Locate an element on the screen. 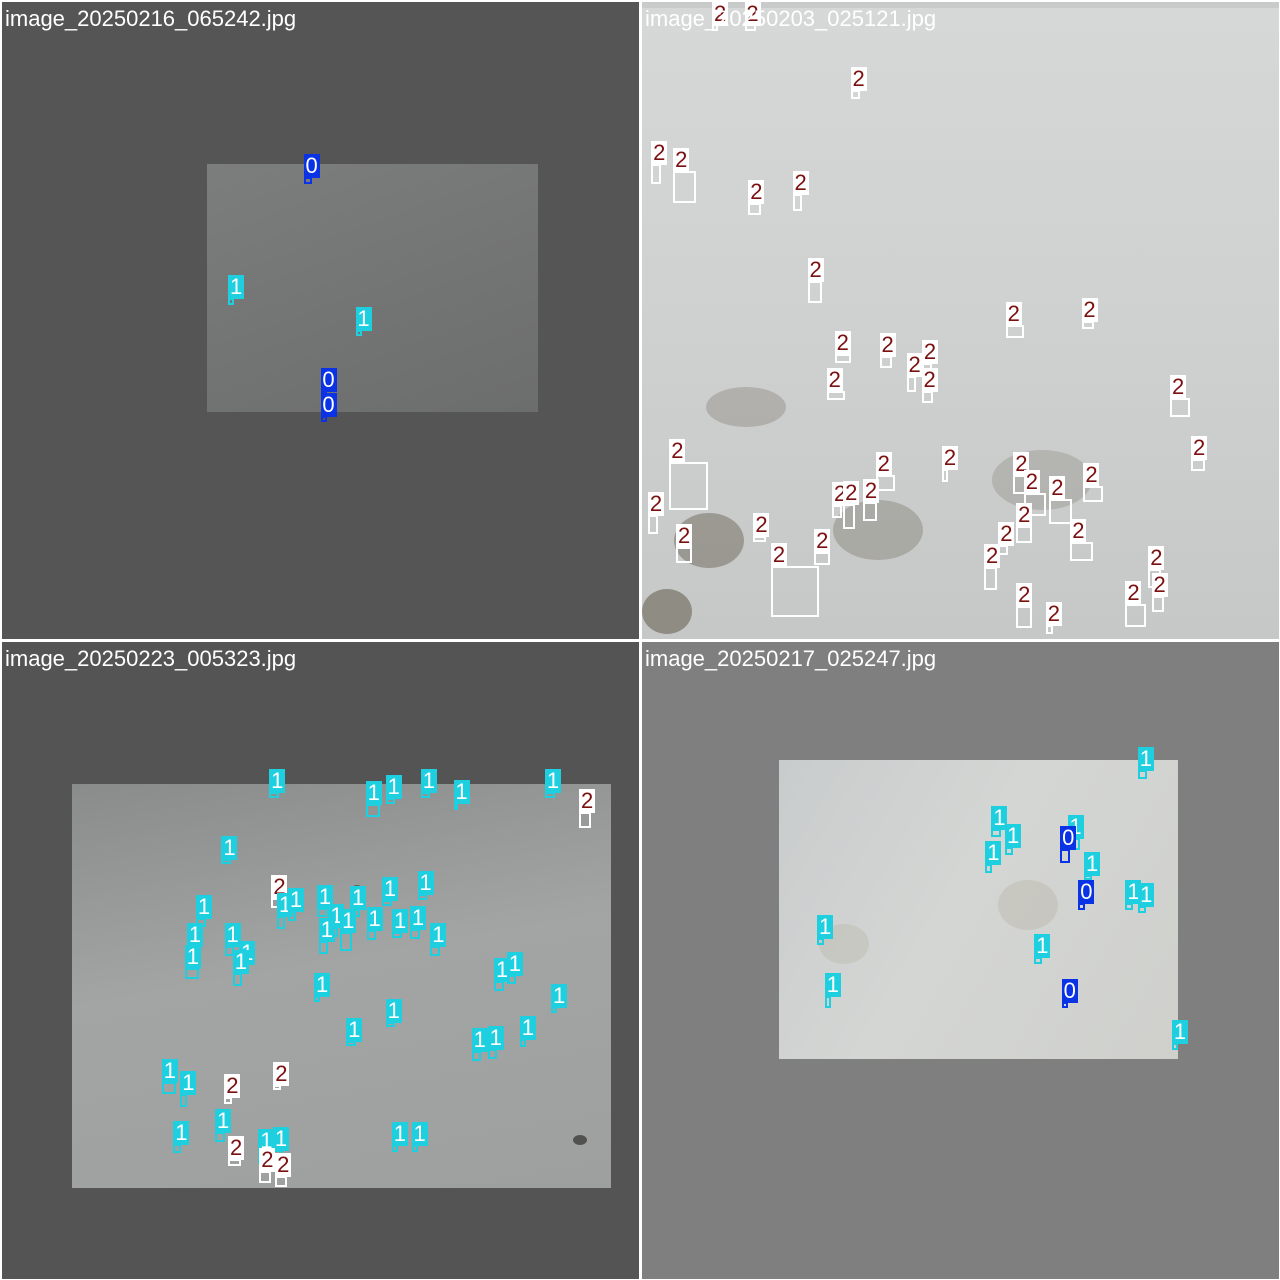  detection-label-class-0: 0 is located at coordinates (311, 165).